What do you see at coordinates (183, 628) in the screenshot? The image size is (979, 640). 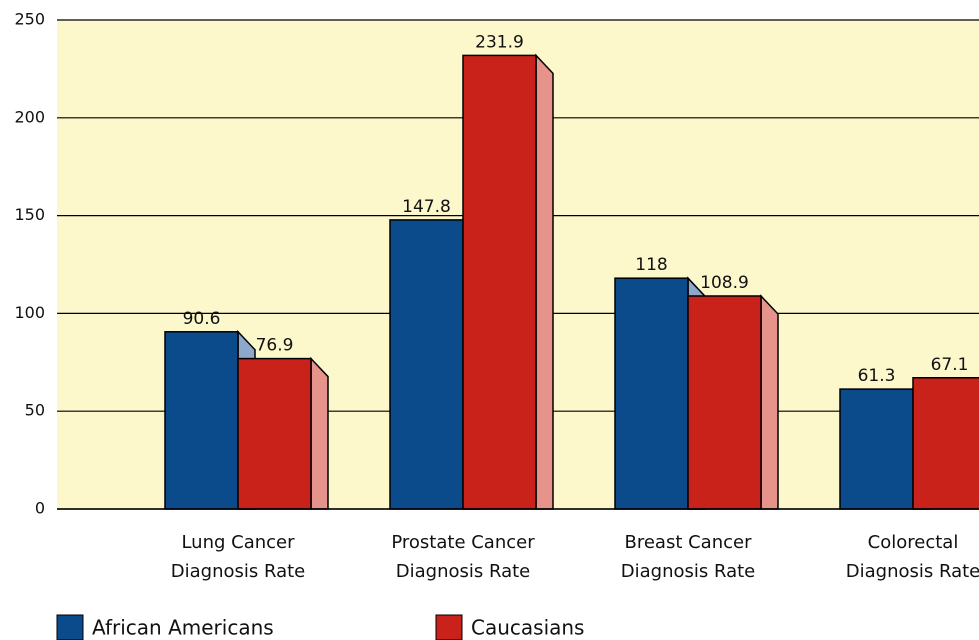 I see `legend-label: African Americans` at bounding box center [183, 628].